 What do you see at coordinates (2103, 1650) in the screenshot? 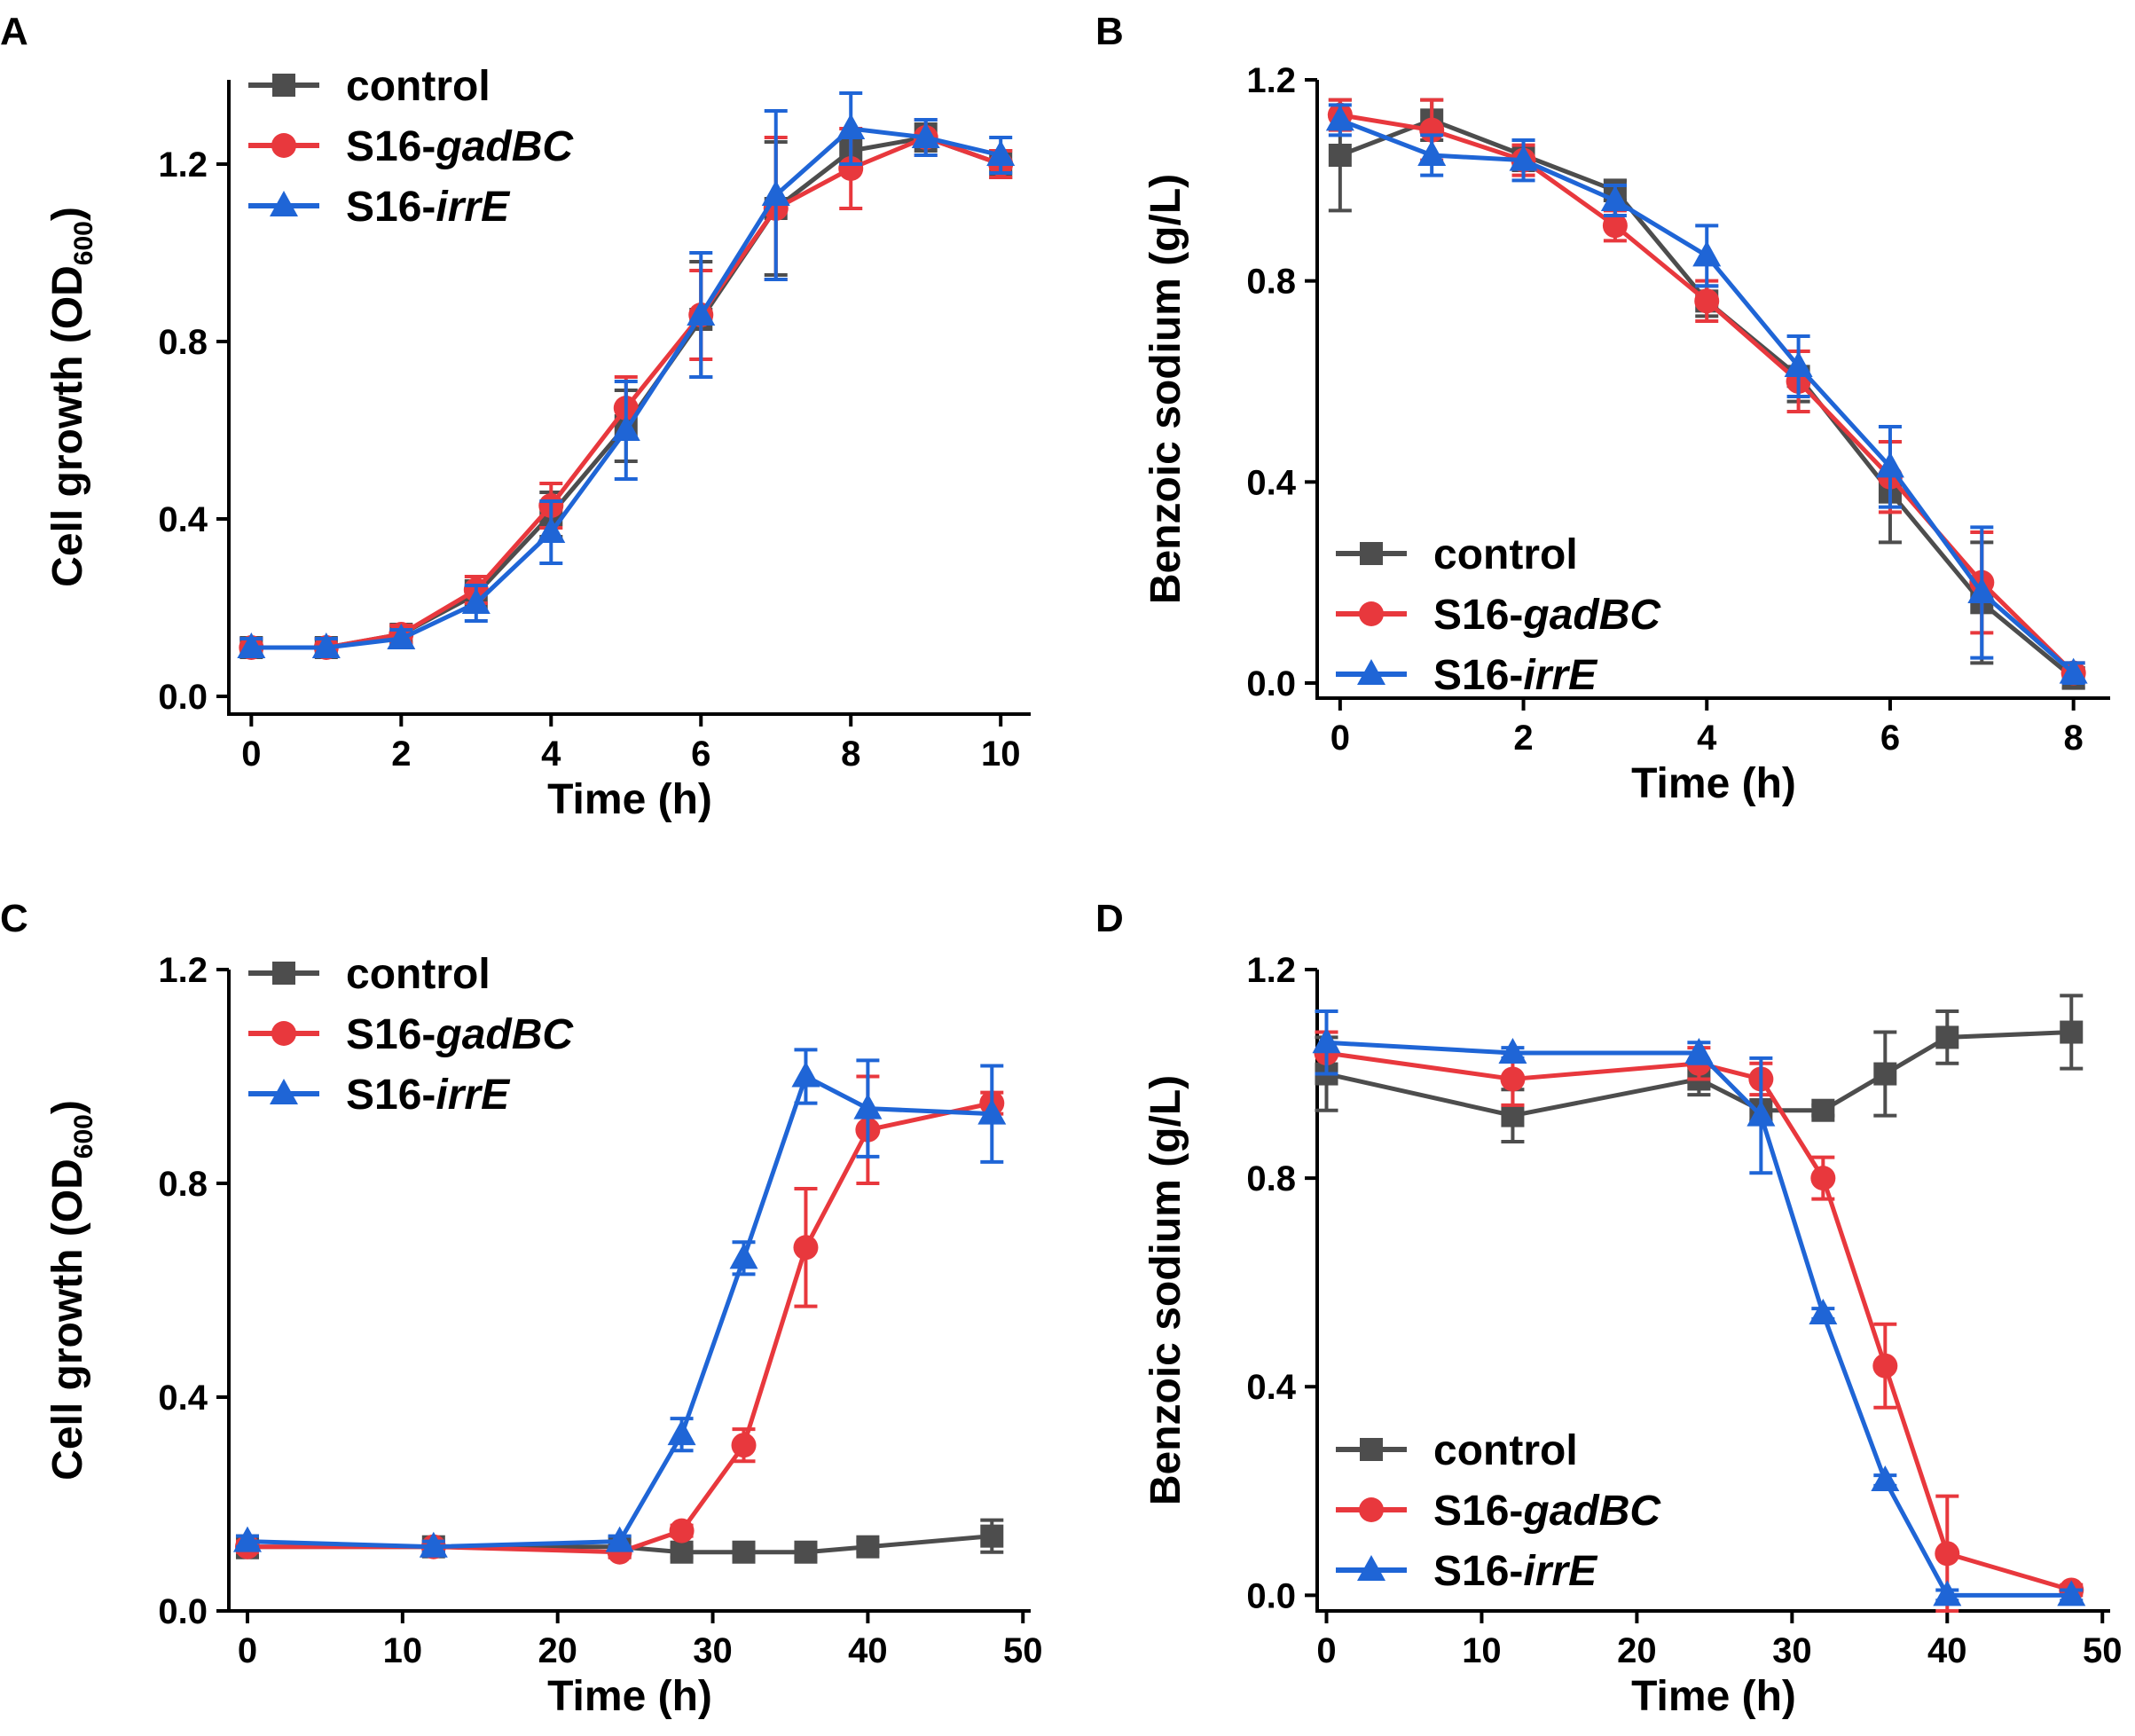
I see `x-tick-label: 50` at bounding box center [2103, 1650].